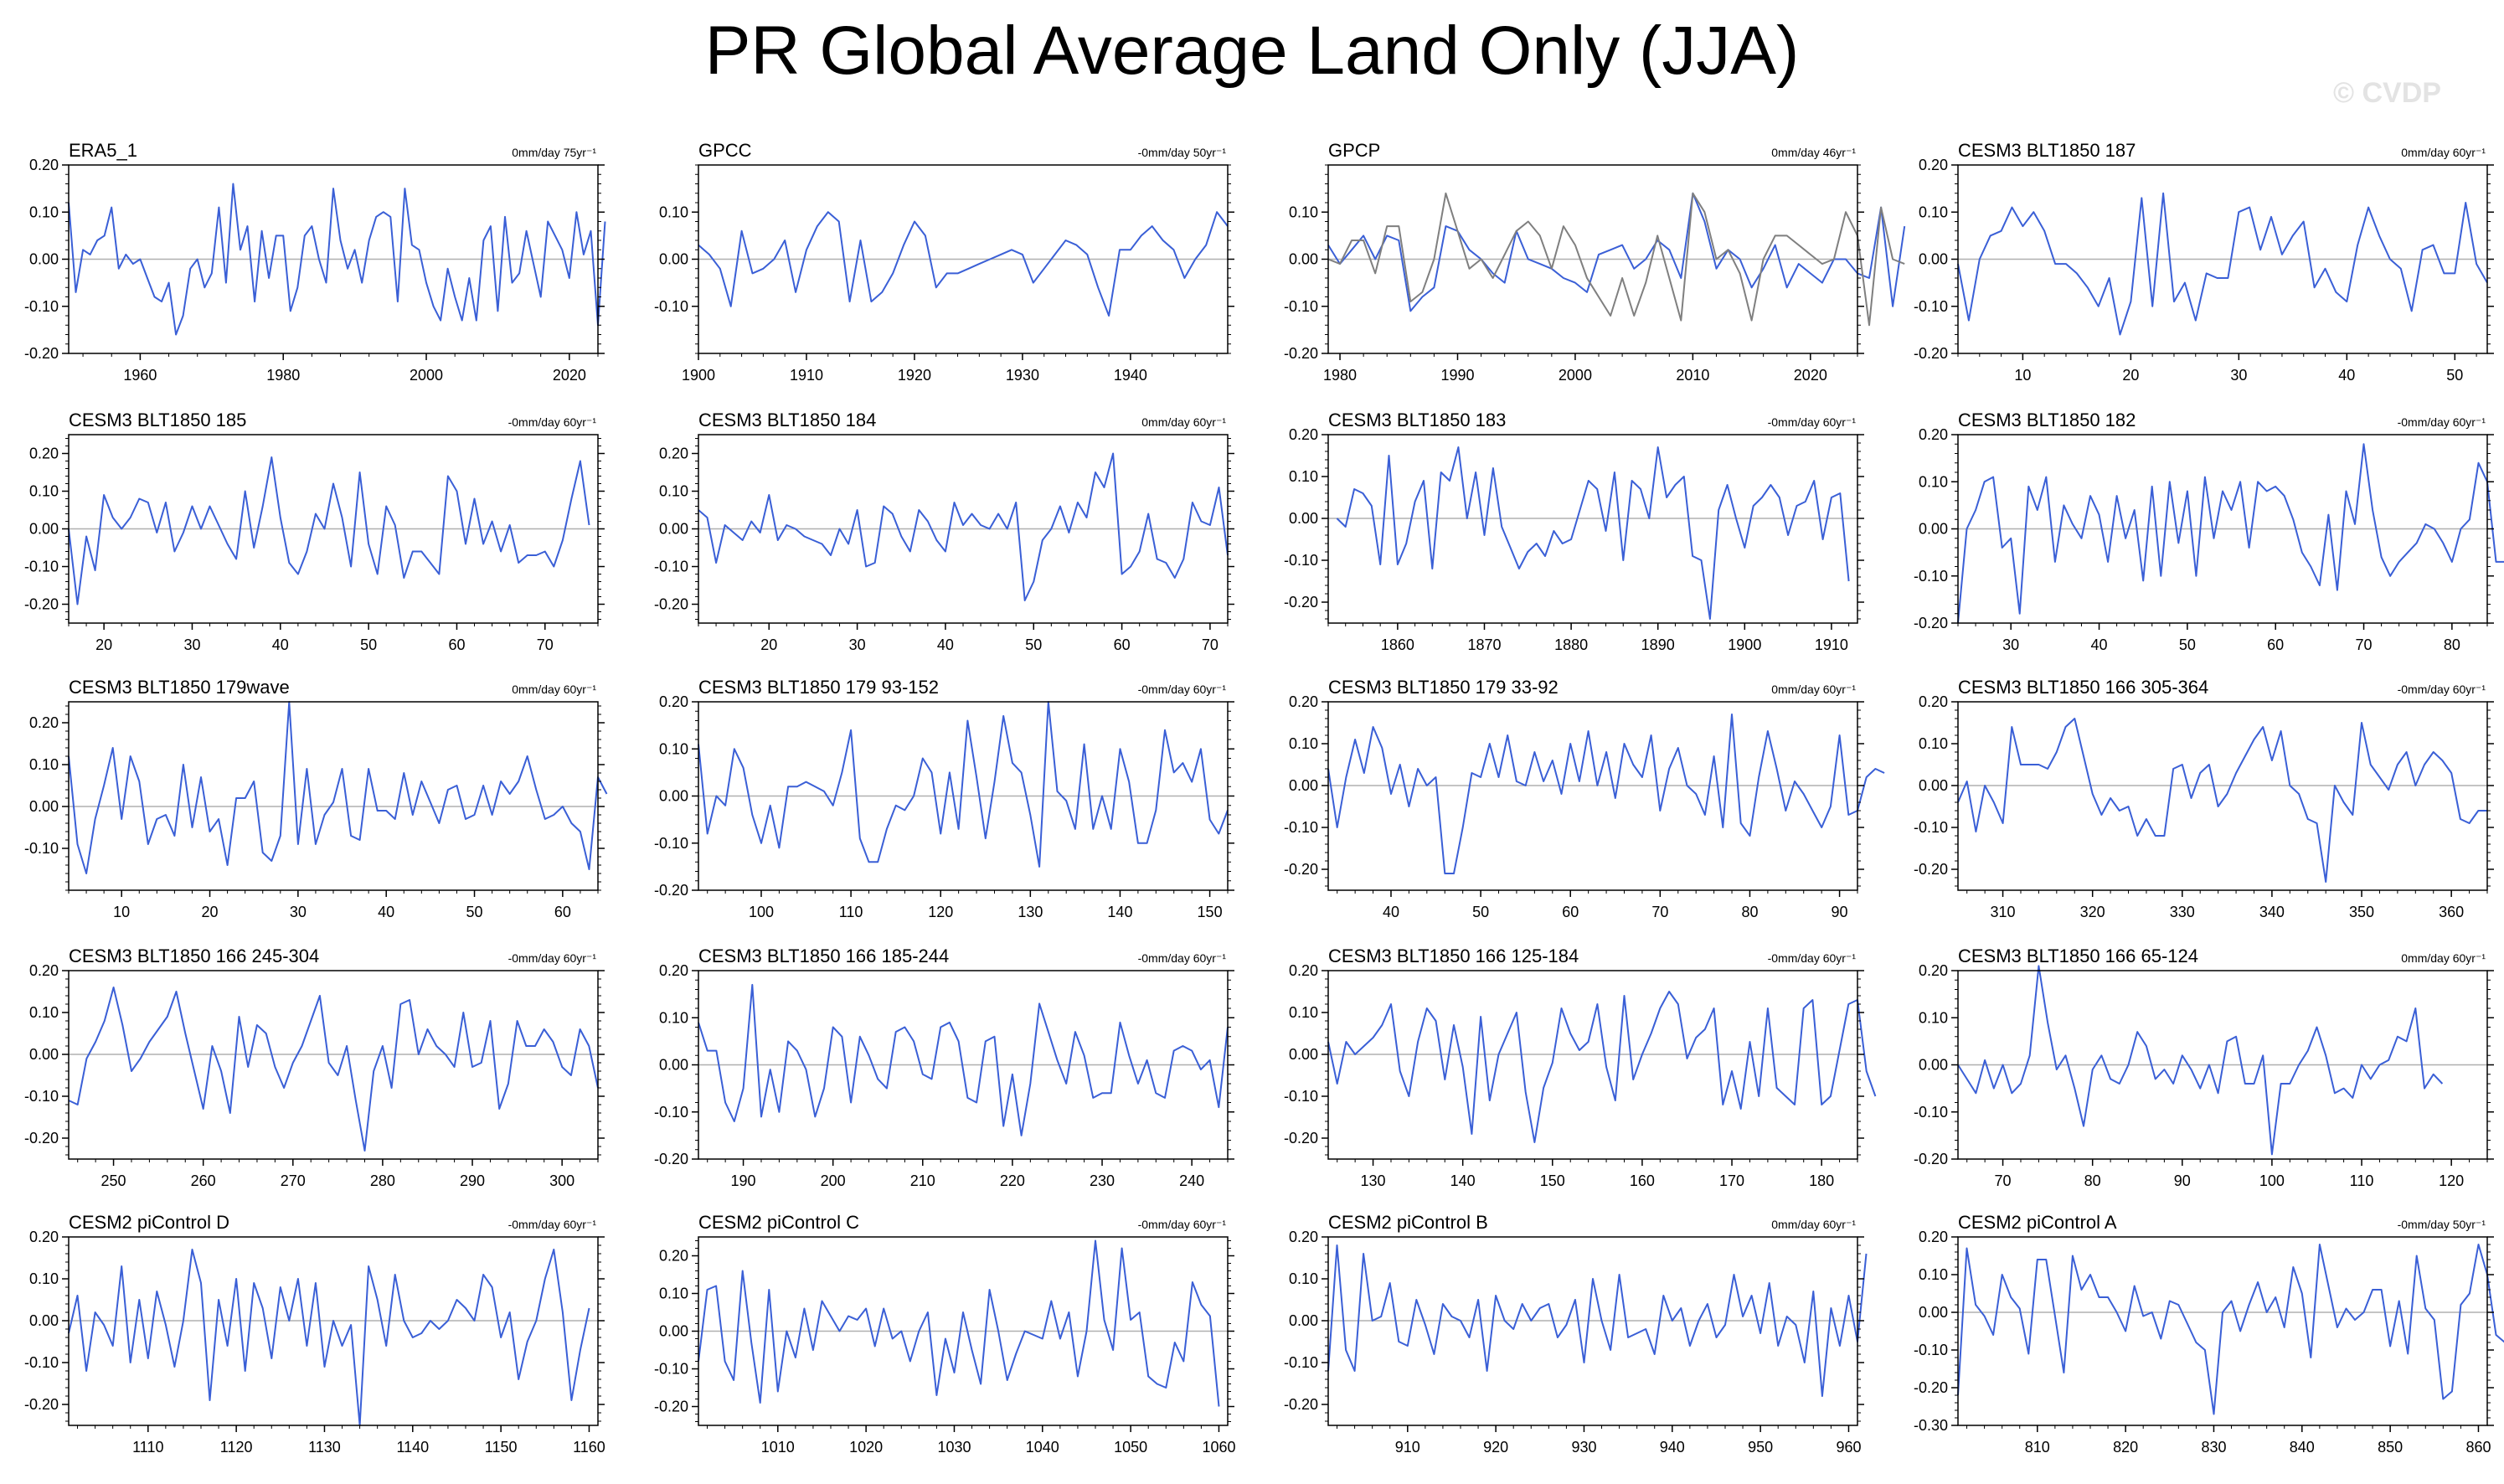 This screenshot has height=1484, width=2504. I want to click on x-tick-label: 1880, so click(1571, 644).